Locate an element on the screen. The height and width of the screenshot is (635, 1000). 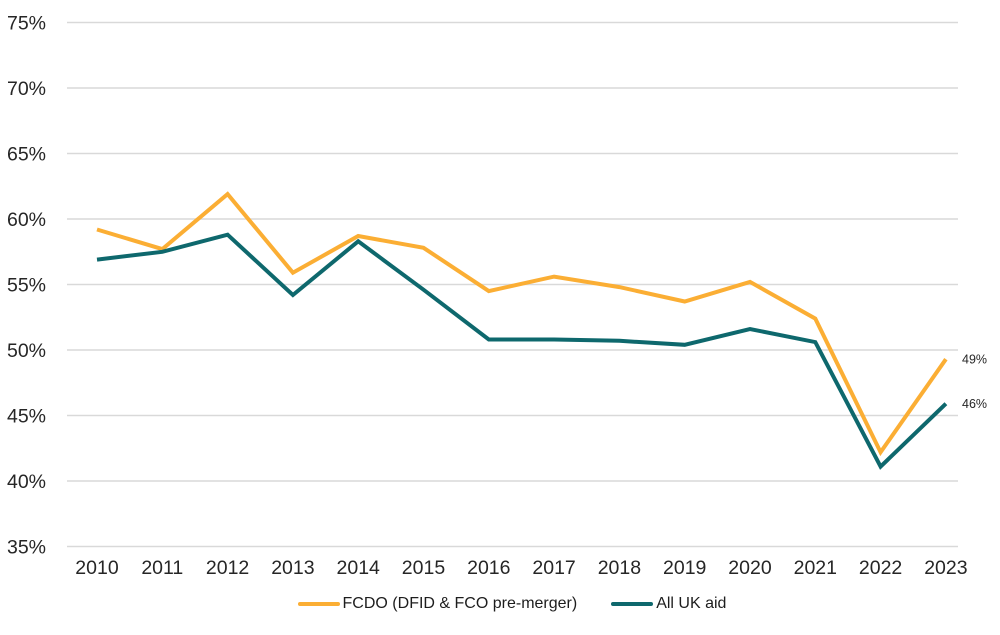
x-axis-tick-label: 2022 is located at coordinates (880, 568).